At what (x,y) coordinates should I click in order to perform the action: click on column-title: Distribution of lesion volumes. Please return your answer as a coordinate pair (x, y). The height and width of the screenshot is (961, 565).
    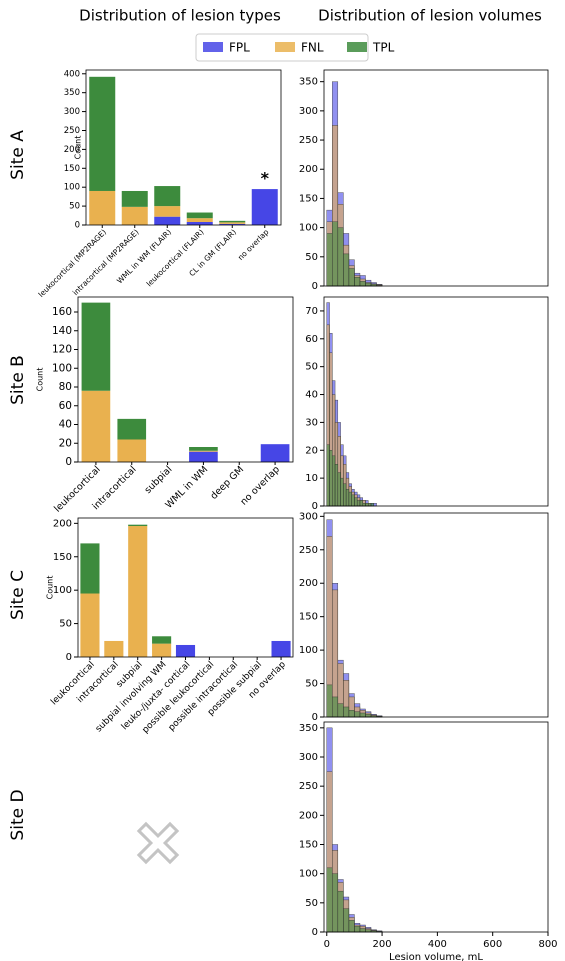
    Looking at the image, I should click on (430, 16).